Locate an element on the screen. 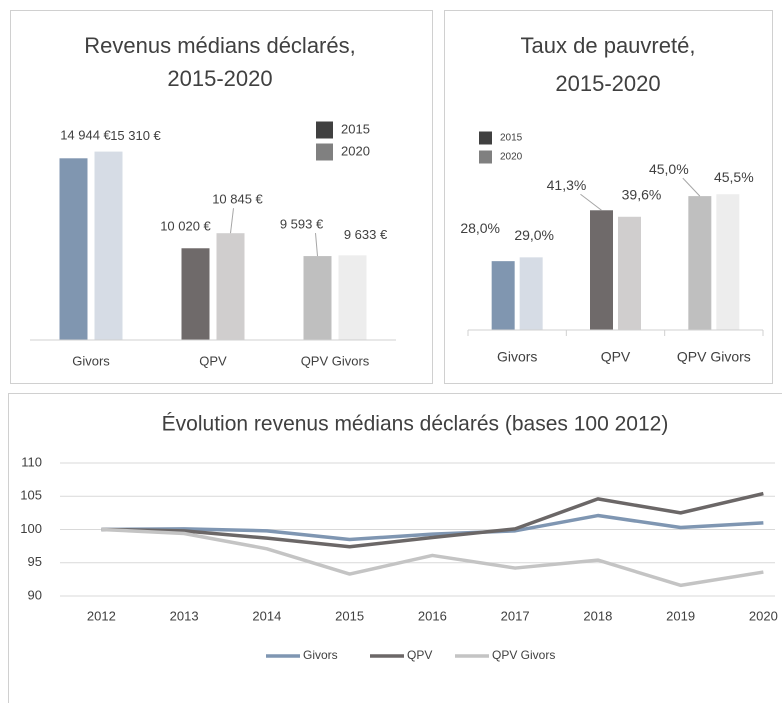 This screenshot has width=782, height=703. legend-label: Givors is located at coordinates (320, 655).